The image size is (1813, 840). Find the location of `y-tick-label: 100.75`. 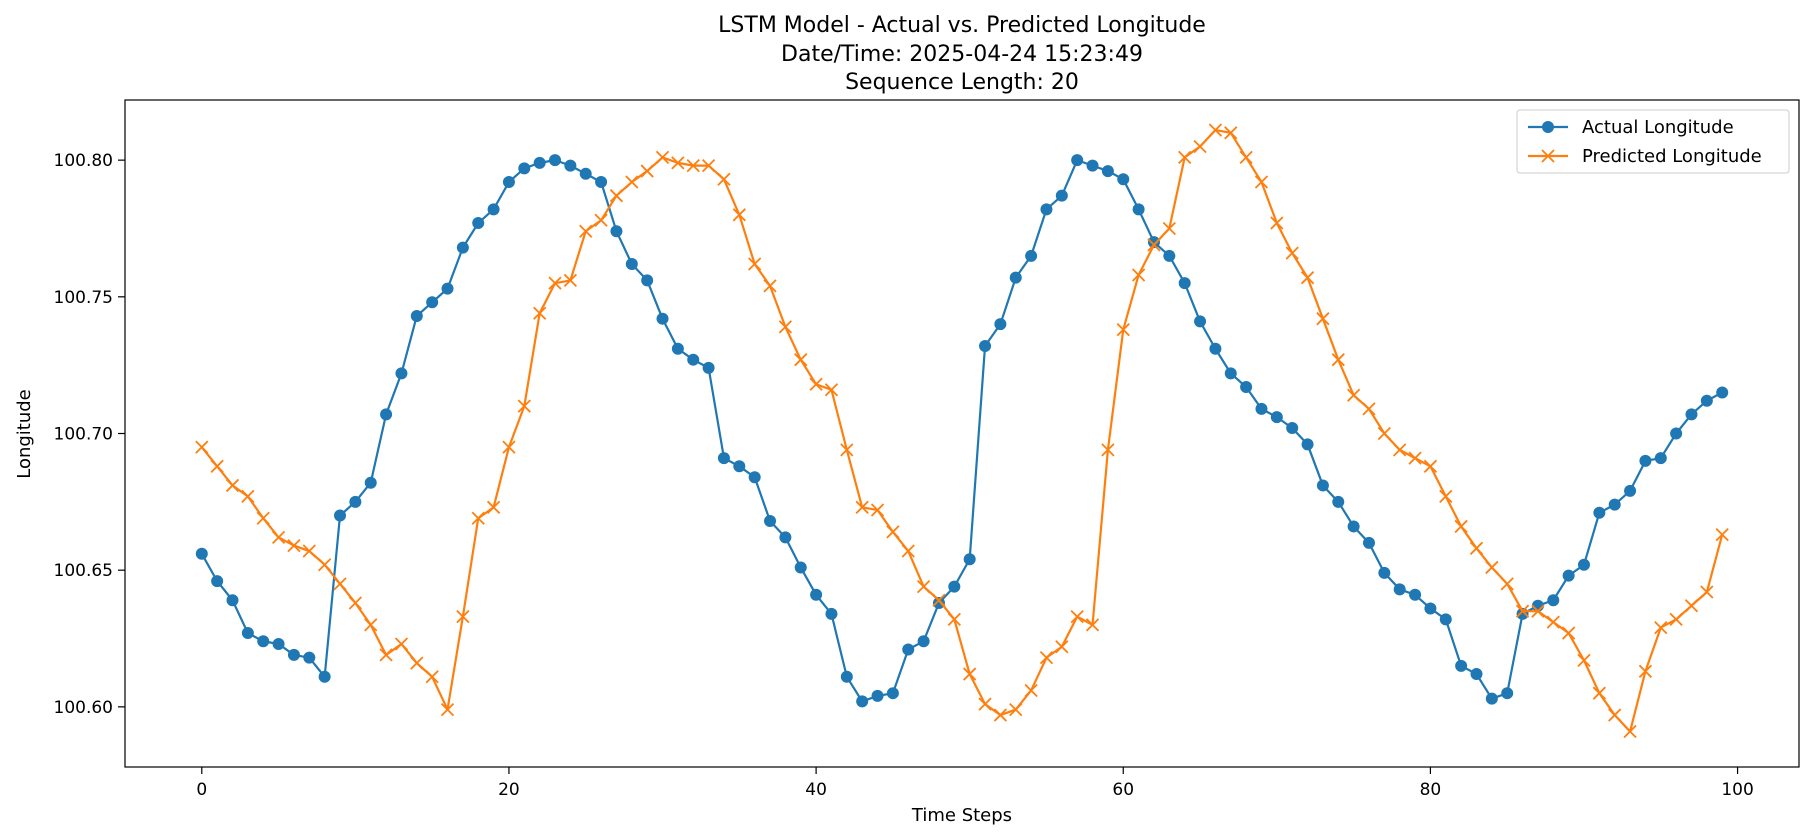

y-tick-label: 100.75 is located at coordinates (83, 298).